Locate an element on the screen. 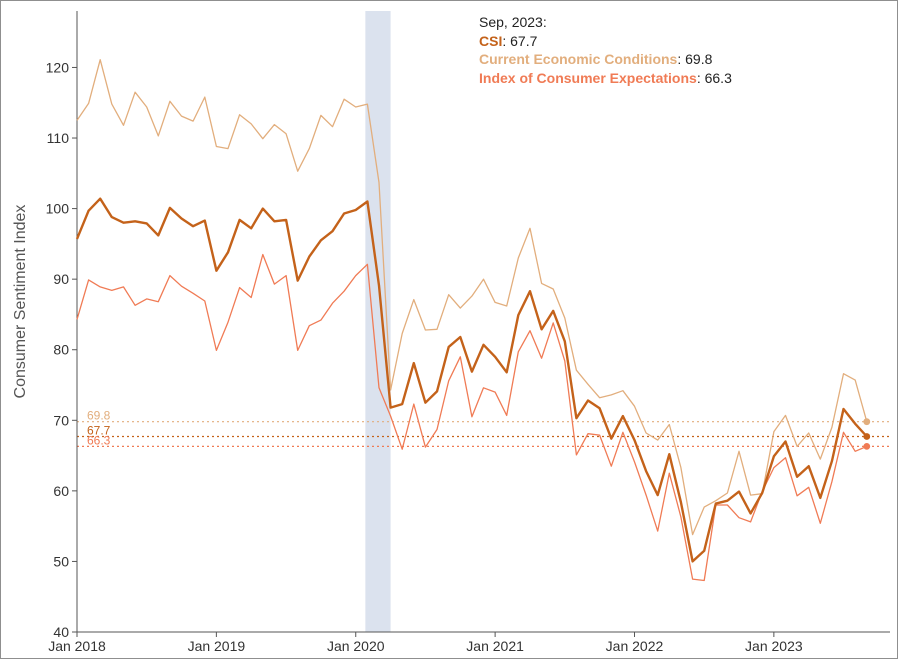  tooltip-series-value: 69.8 is located at coordinates (699, 59).